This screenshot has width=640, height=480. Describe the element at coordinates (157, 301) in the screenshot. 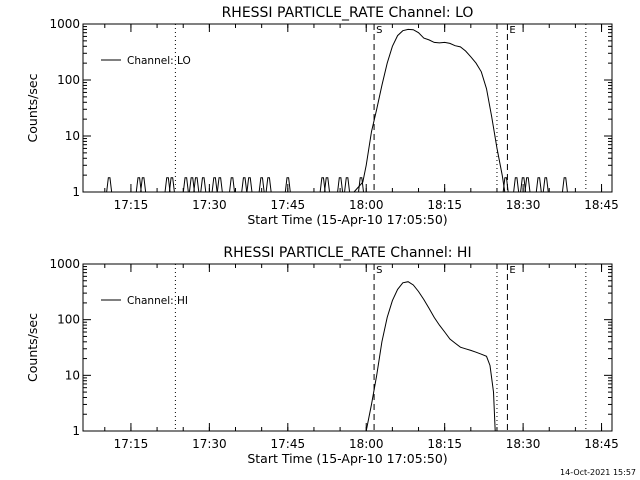

I see `legend-entry: Channel: HI` at that location.